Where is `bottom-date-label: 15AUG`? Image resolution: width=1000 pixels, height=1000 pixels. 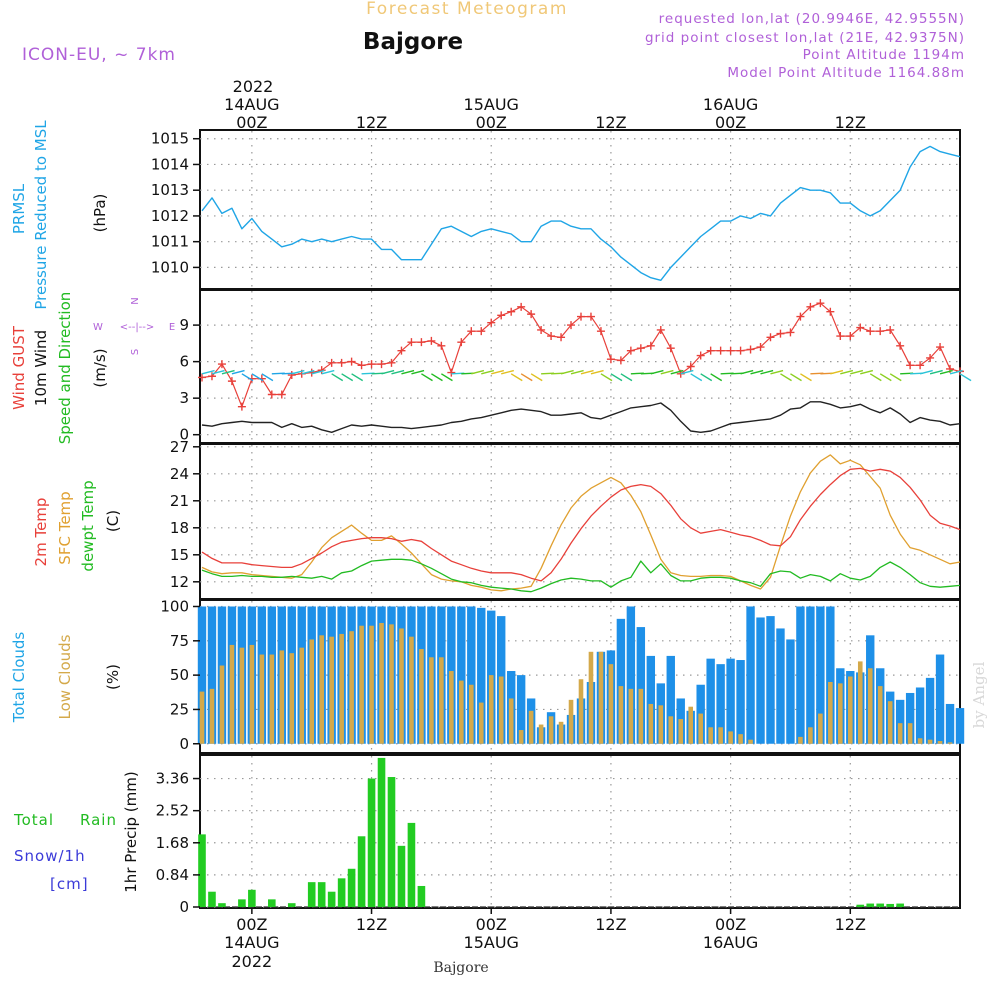 bottom-date-label: 15AUG is located at coordinates (491, 942).